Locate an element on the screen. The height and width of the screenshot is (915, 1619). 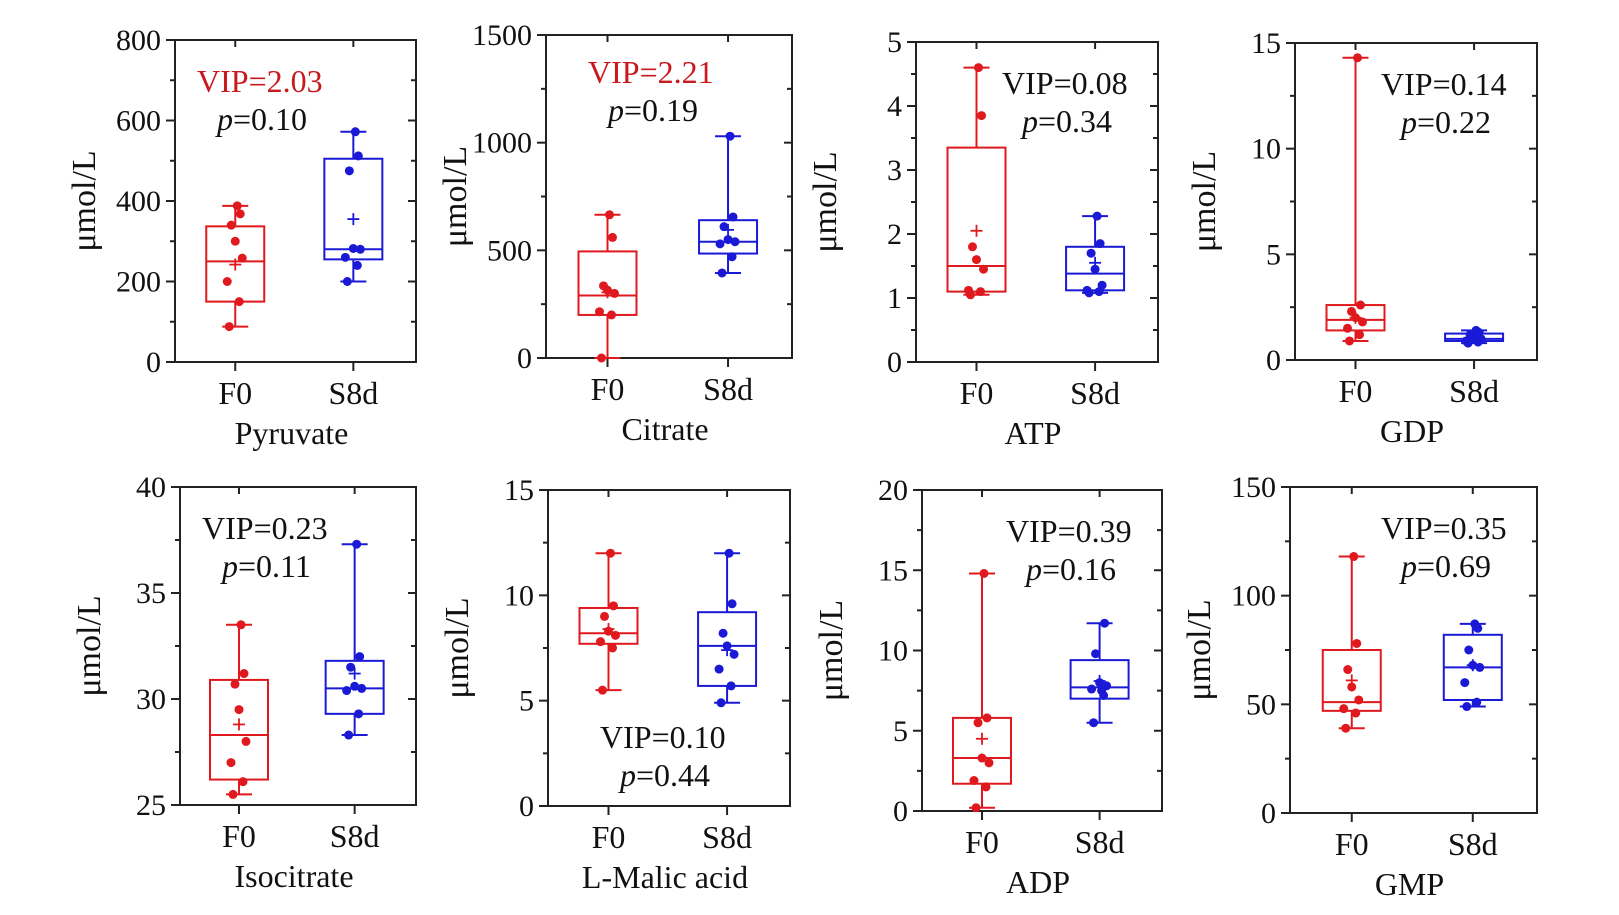
y-tick-label: 40 is located at coordinates (151, 487).